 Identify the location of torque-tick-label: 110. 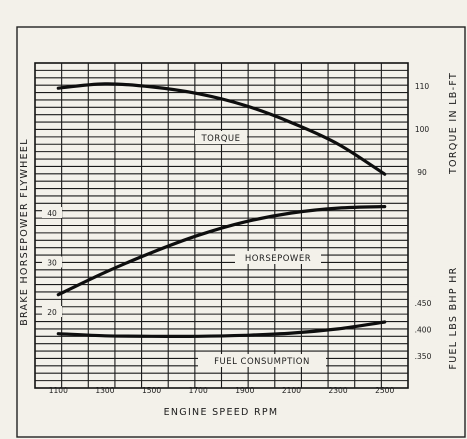
(422, 86).